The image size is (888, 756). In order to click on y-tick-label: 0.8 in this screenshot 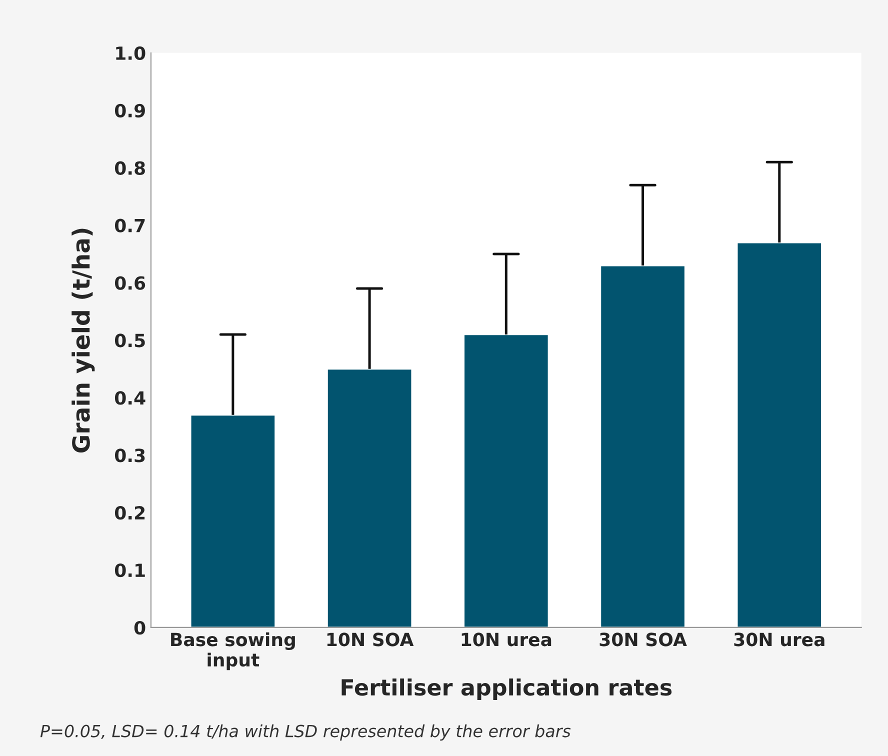, I will do `click(129, 168)`.